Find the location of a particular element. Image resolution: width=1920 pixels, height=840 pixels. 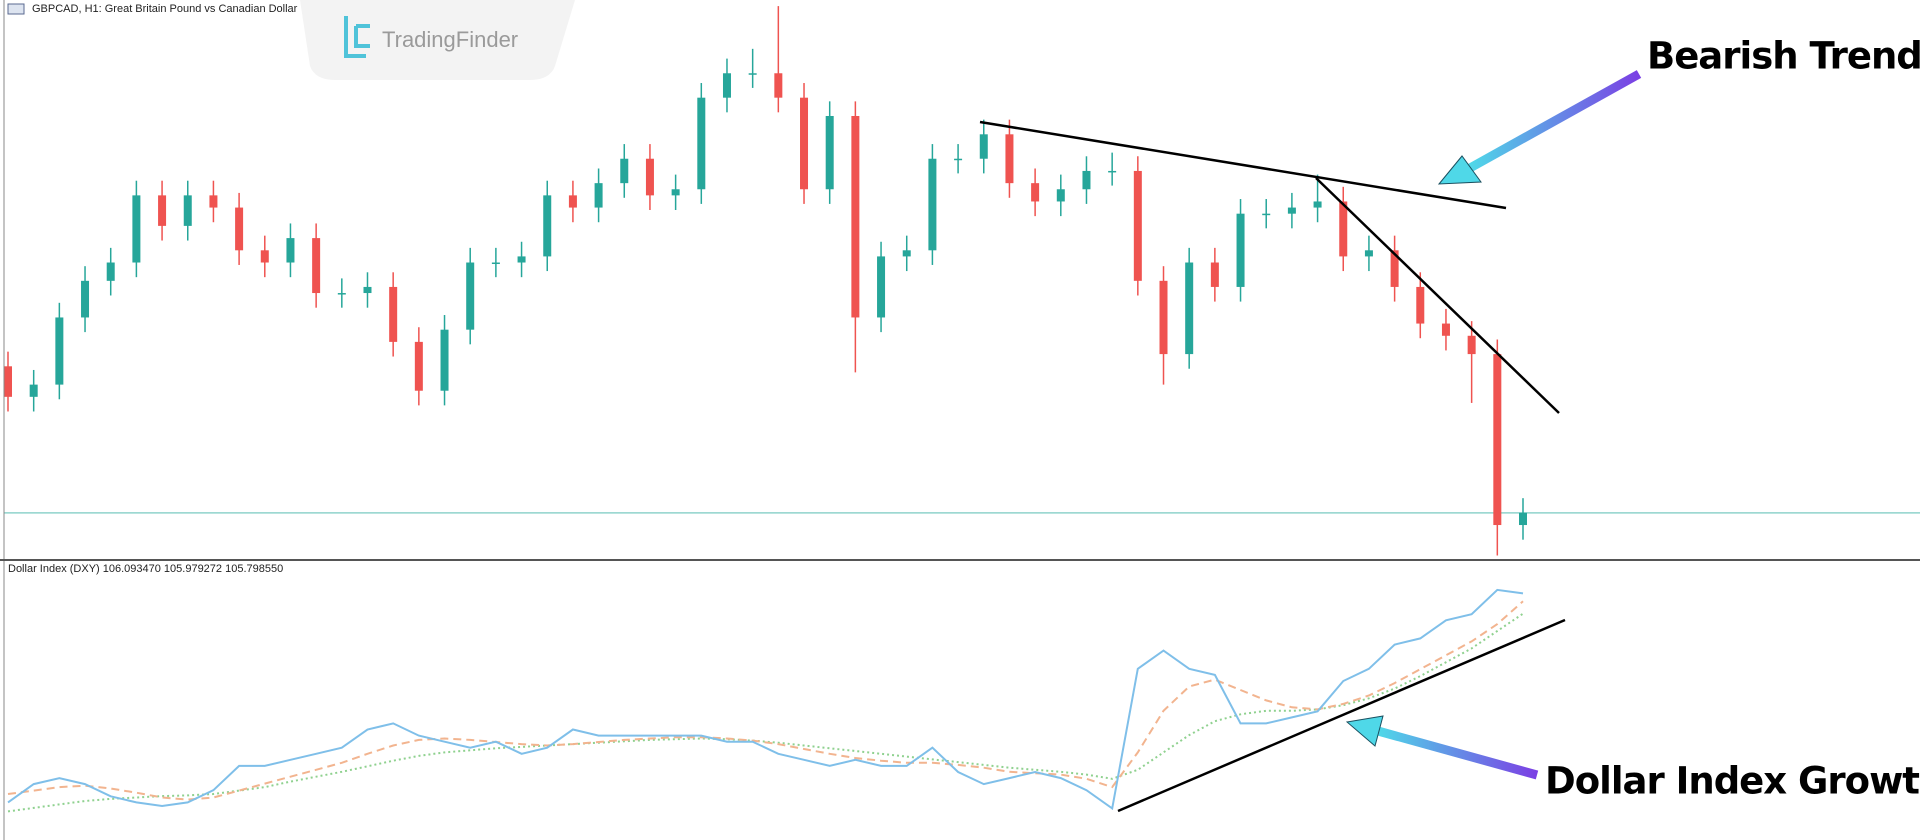

logo-panel is located at coordinates (437, 40).